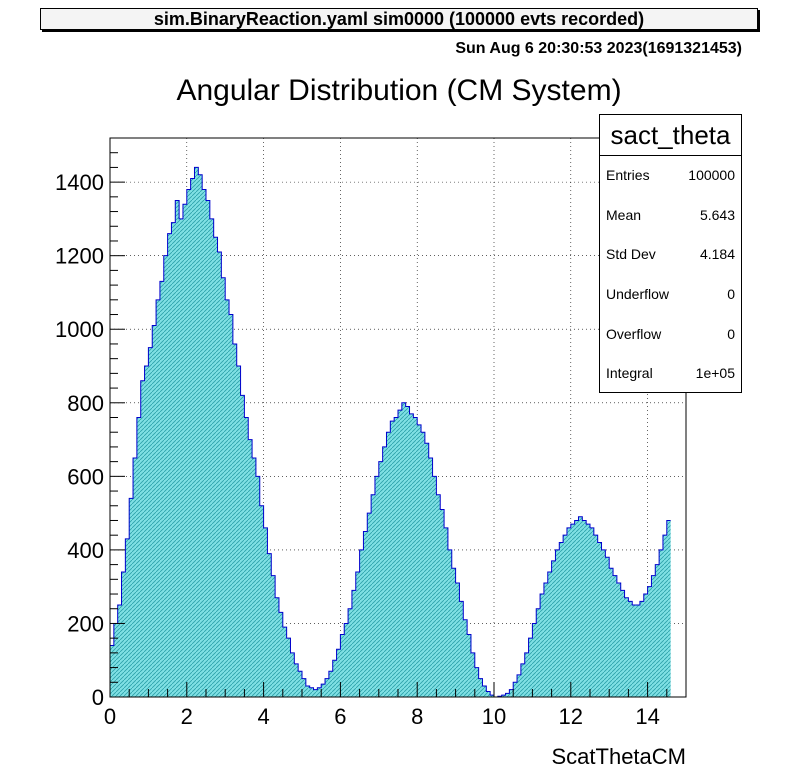 The image size is (798, 776). What do you see at coordinates (715, 373) in the screenshot?
I see `stats-value: 1e+05` at bounding box center [715, 373].